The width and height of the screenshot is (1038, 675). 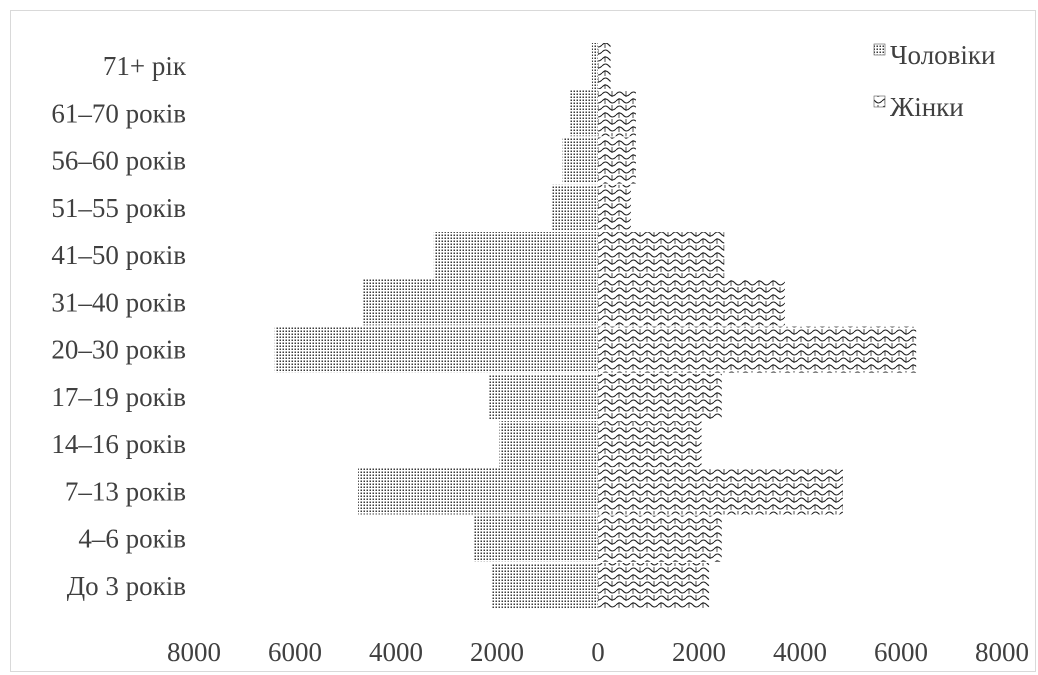 I want to click on category-label: 71+ рік, so click(x=145, y=66).